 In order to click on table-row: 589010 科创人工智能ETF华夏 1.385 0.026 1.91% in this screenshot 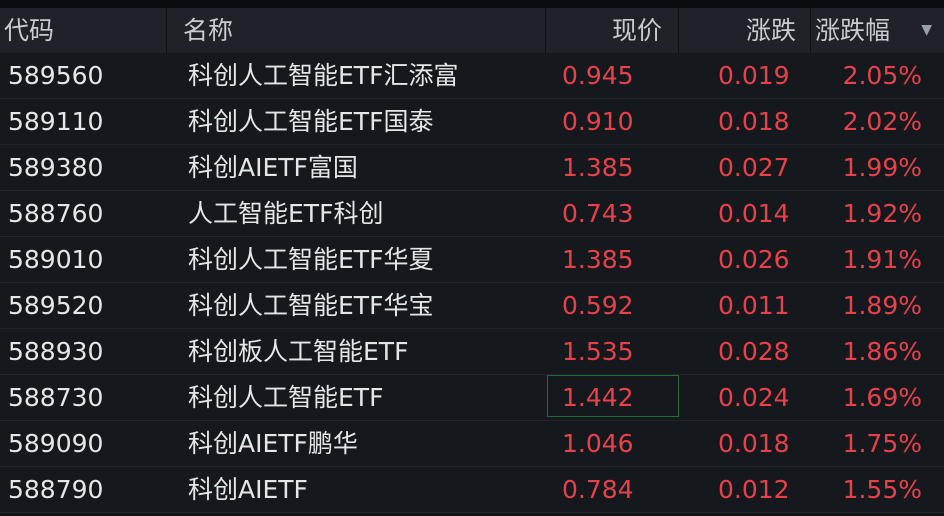, I will do `click(472, 260)`.